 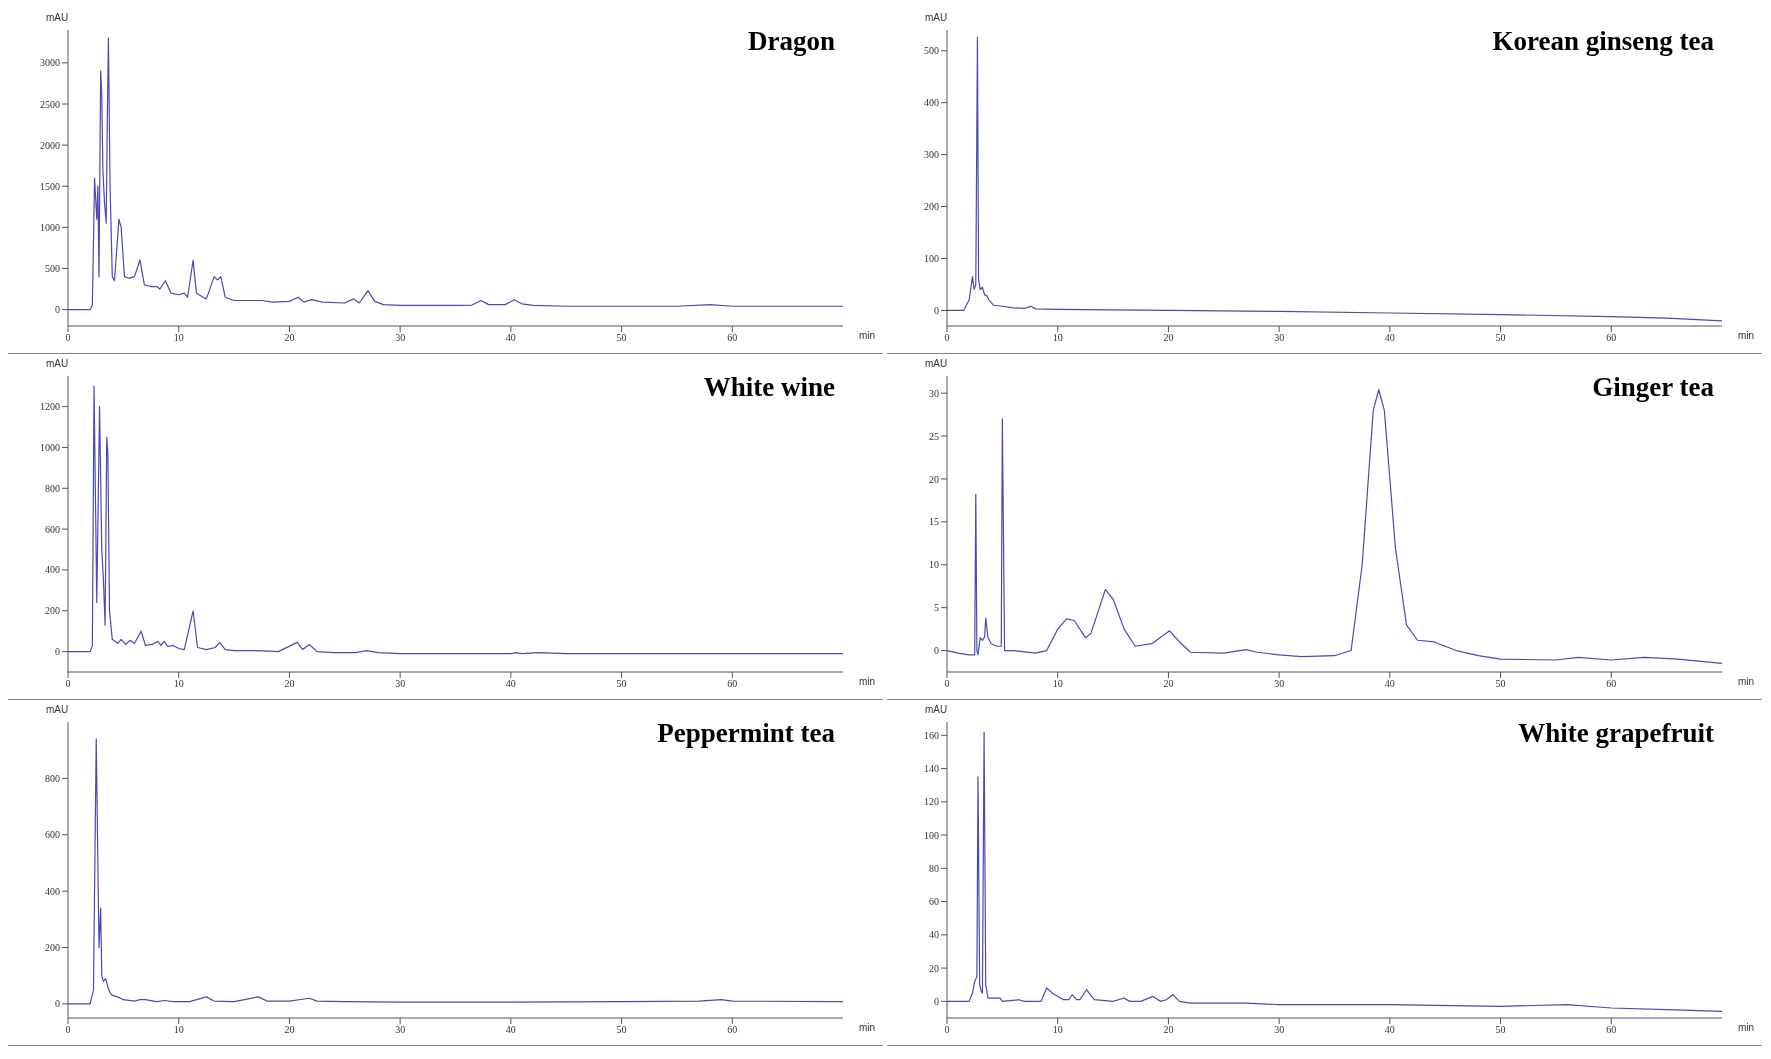 I want to click on y-tick-label: 1500, so click(x=50, y=186).